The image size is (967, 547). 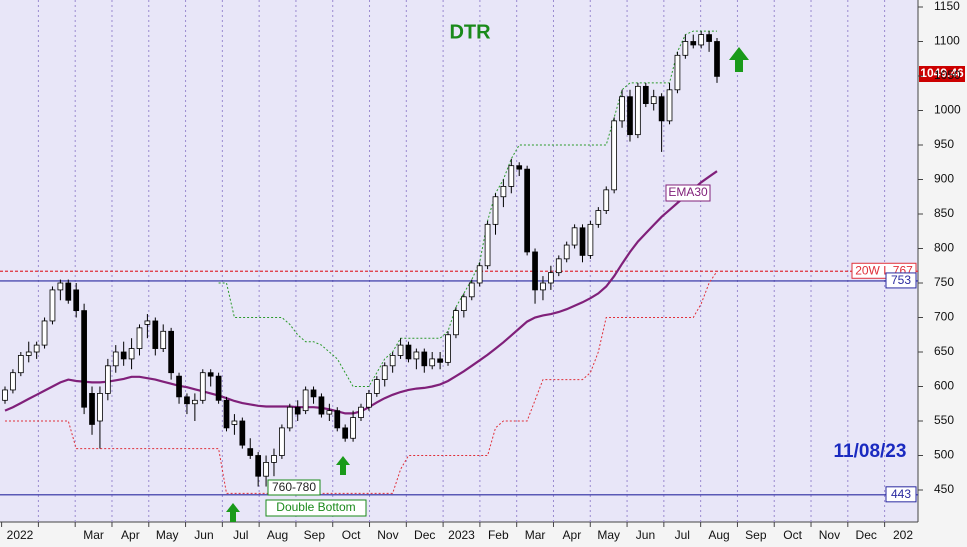 I want to click on range-box, so click(x=294, y=487).